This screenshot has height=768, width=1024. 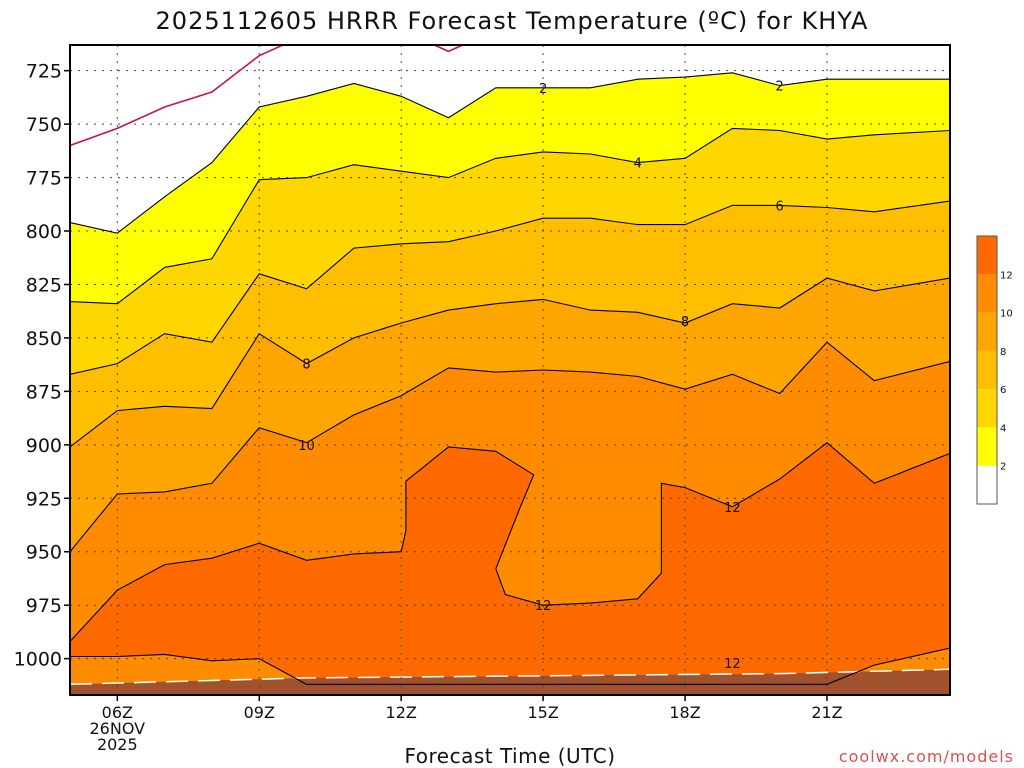 I want to click on y-tick-label-925: 925, so click(x=44, y=499).